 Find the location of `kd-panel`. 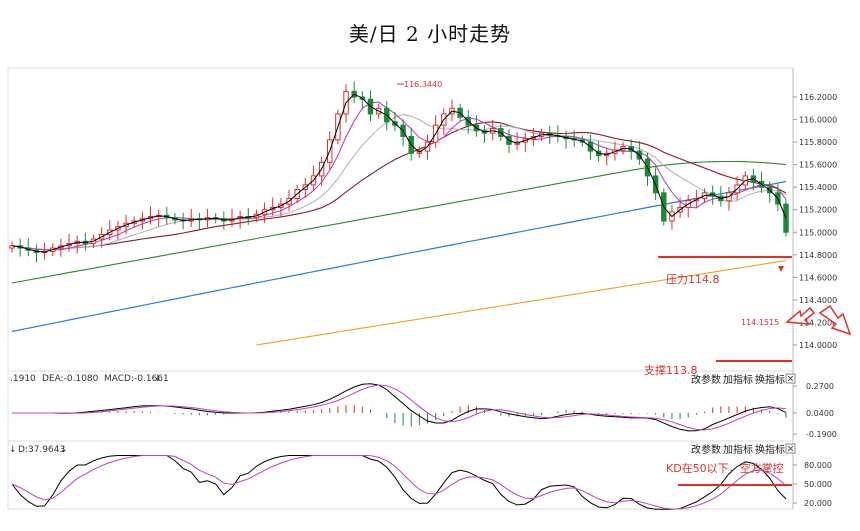

kd-panel is located at coordinates (400, 475).